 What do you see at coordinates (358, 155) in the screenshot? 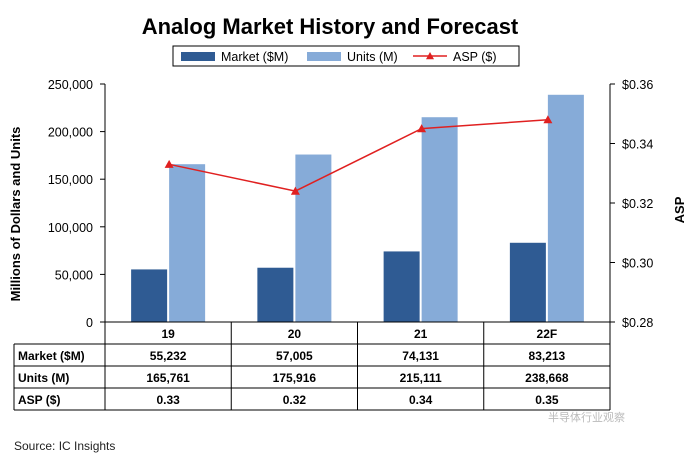
I see `asp-line` at bounding box center [358, 155].